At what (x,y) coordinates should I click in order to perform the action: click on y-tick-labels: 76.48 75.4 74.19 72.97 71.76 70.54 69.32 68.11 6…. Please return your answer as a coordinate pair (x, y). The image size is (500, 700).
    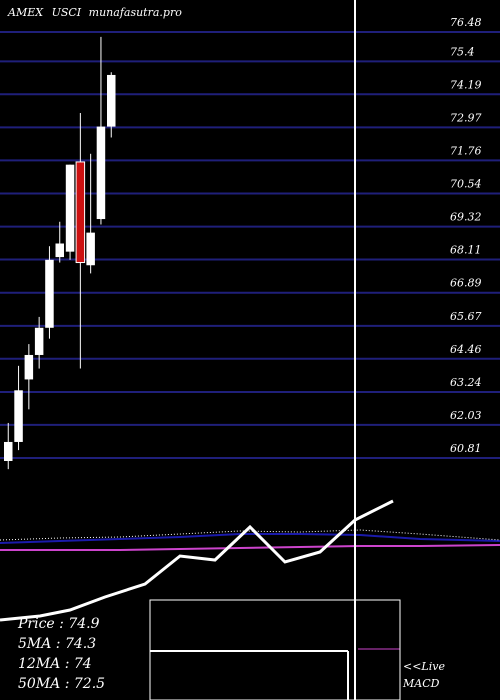
    Looking at the image, I should click on (466, 235).